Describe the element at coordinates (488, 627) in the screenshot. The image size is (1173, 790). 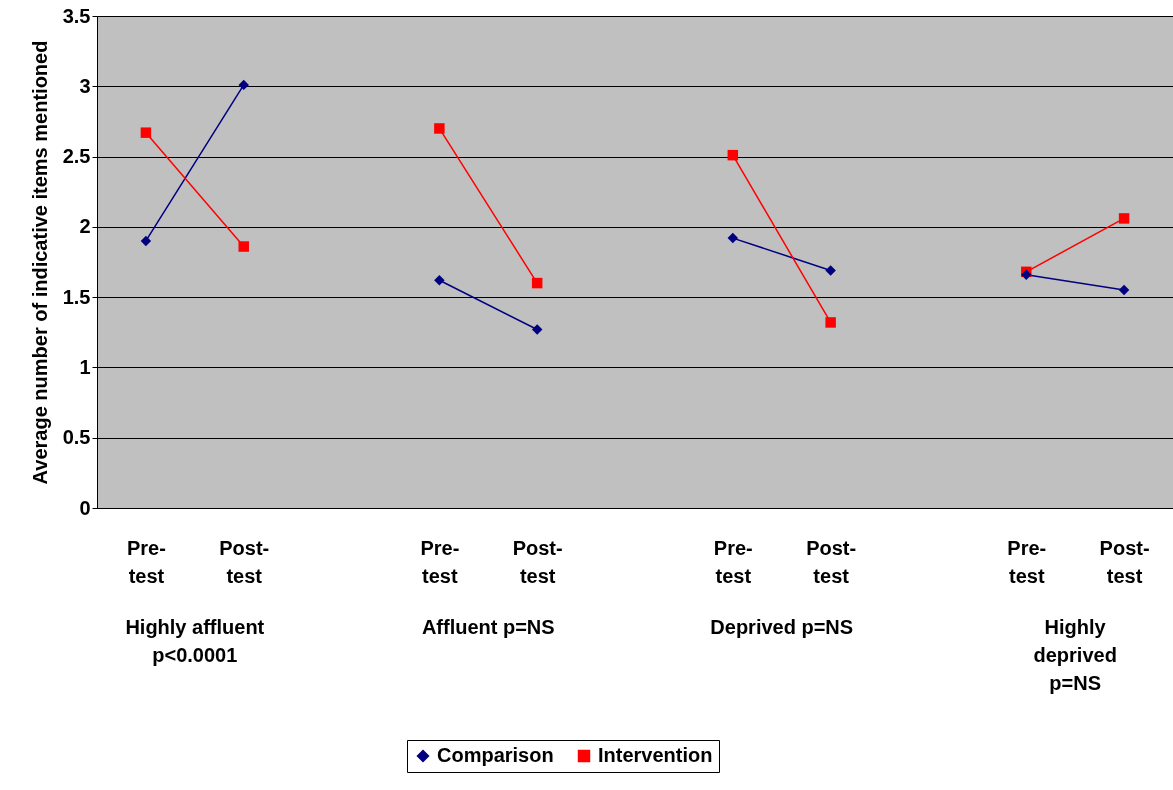
I see `text: Affluent p=NS` at that location.